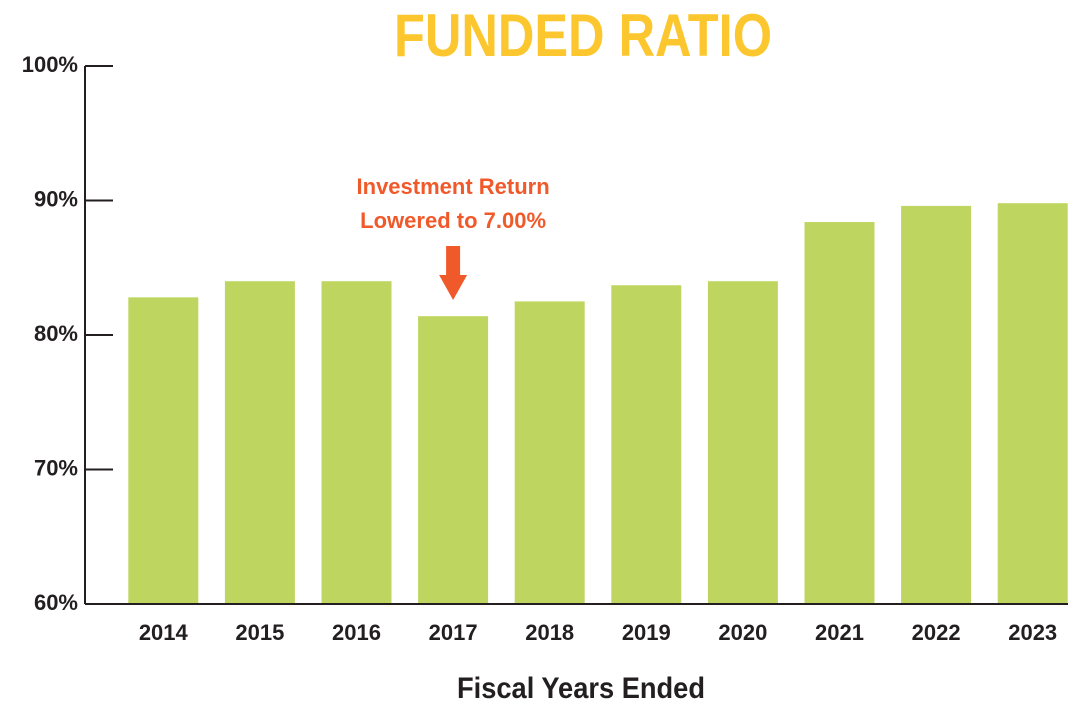 The image size is (1068, 705). What do you see at coordinates (56, 602) in the screenshot?
I see `y-tick-label: 60%` at bounding box center [56, 602].